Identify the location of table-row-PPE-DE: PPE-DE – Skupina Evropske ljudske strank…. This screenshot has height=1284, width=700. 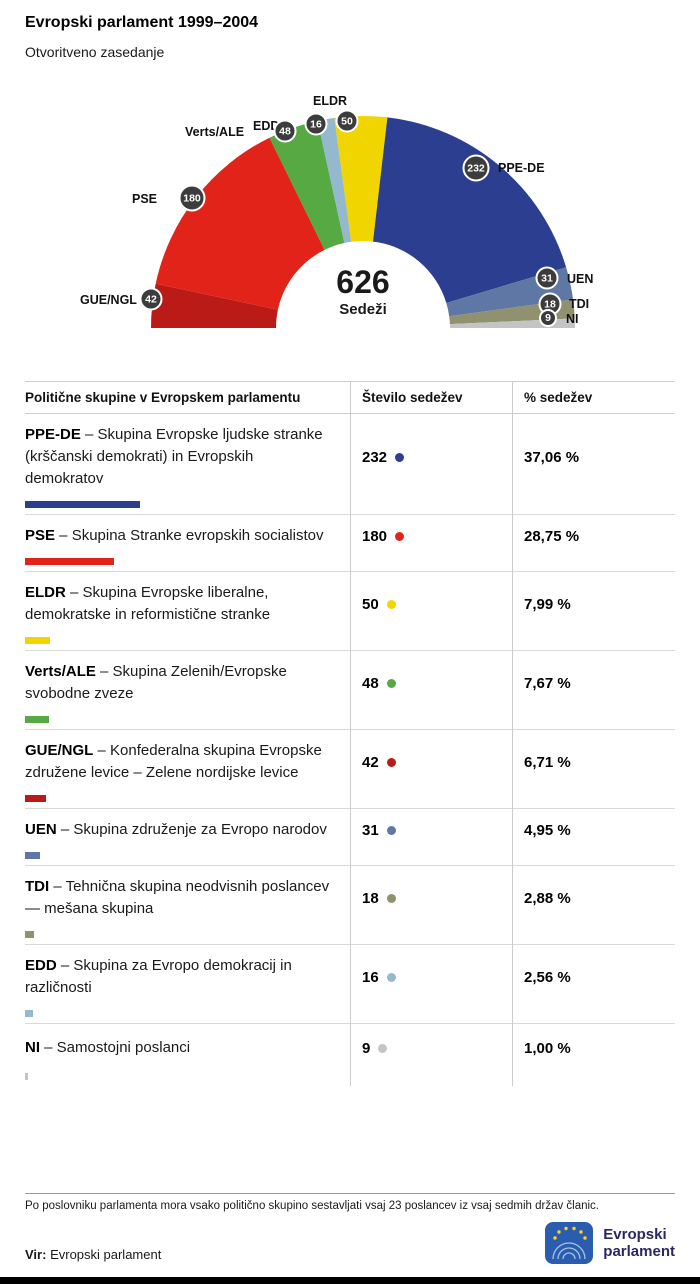
(350, 464).